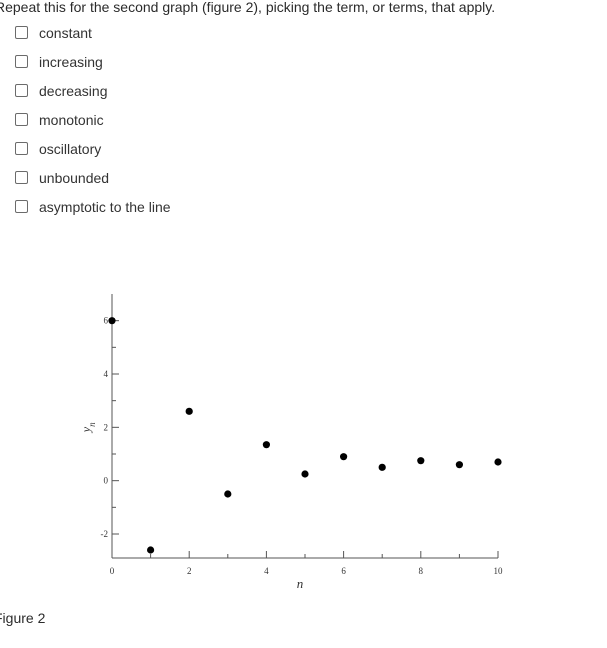 The width and height of the screenshot is (607, 648). What do you see at coordinates (105, 534) in the screenshot?
I see `y-tick-label: -2` at bounding box center [105, 534].